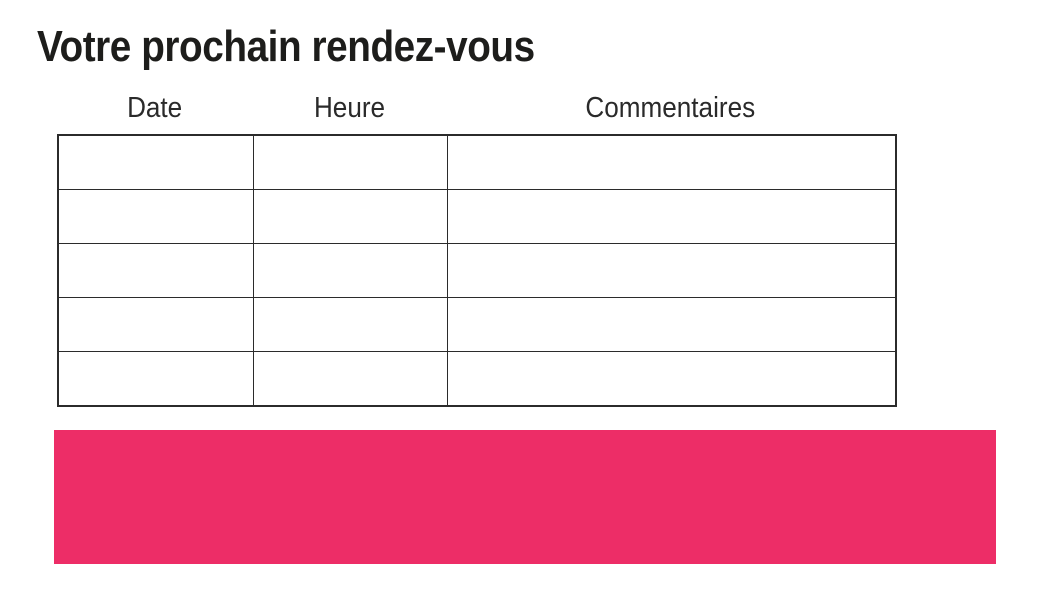 This screenshot has width=1050, height=600. Describe the element at coordinates (286, 46) in the screenshot. I see `page-title: Votre prochain rendez-vous` at that location.